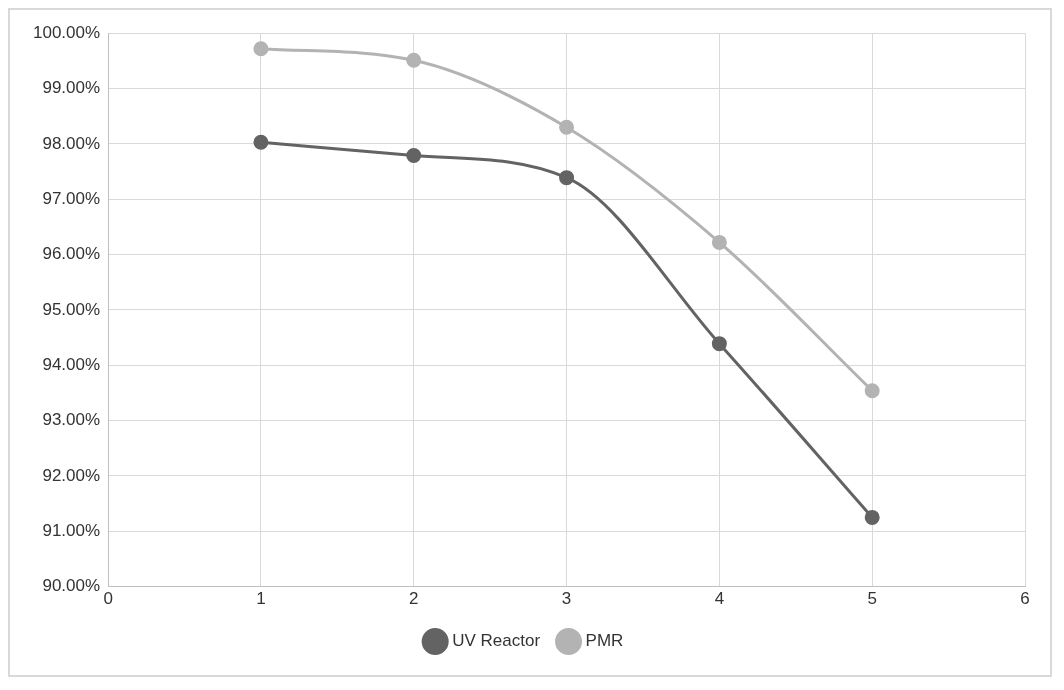 This screenshot has height=690, width=1064. Describe the element at coordinates (71, 309) in the screenshot. I see `y-tick-label: 95.00%` at that location.